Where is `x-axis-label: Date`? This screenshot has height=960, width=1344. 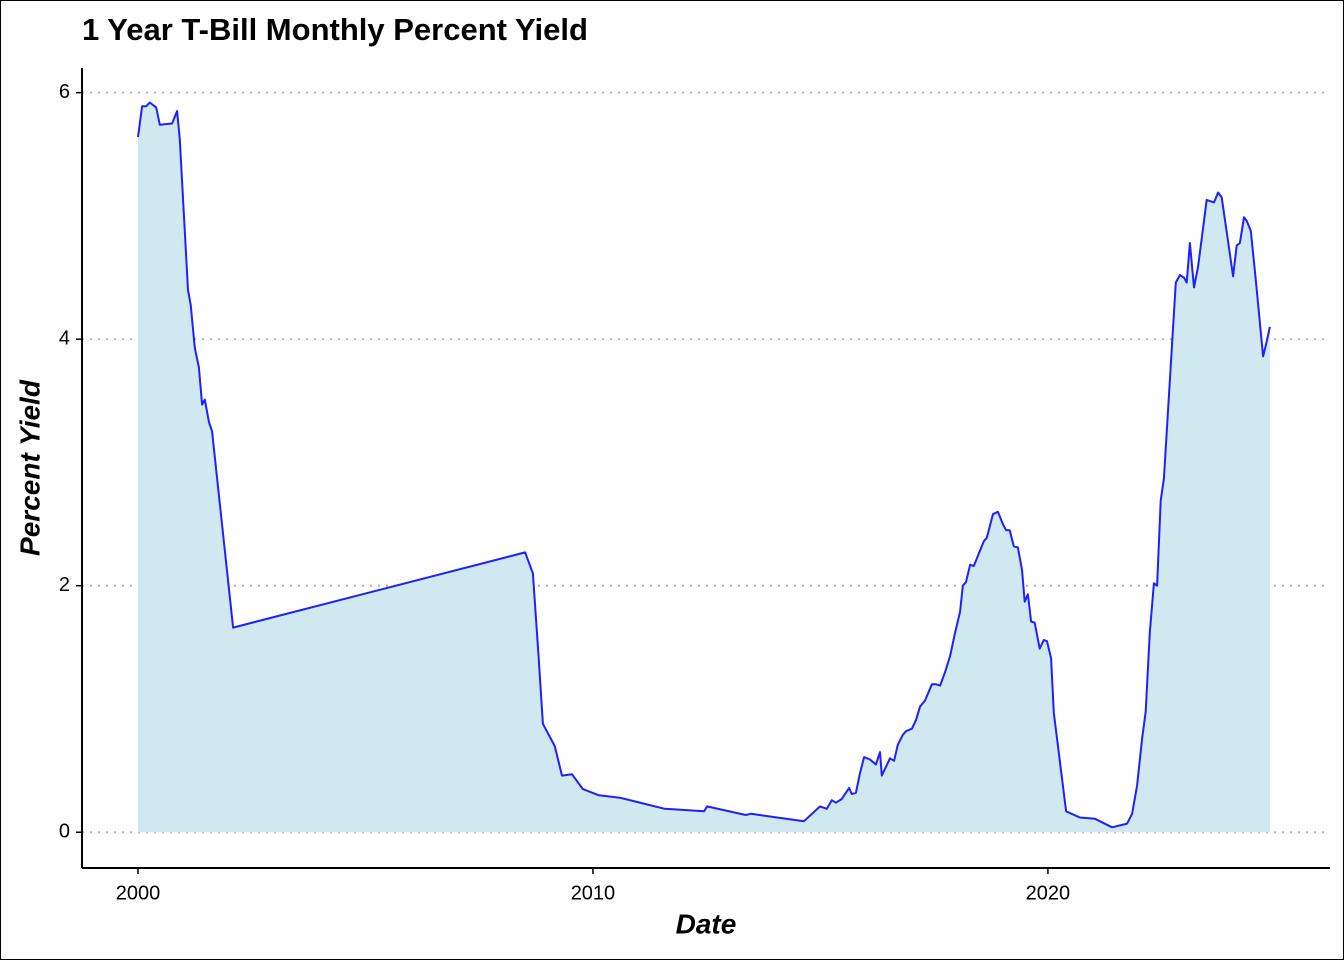
x-axis-label: Date is located at coordinates (706, 923).